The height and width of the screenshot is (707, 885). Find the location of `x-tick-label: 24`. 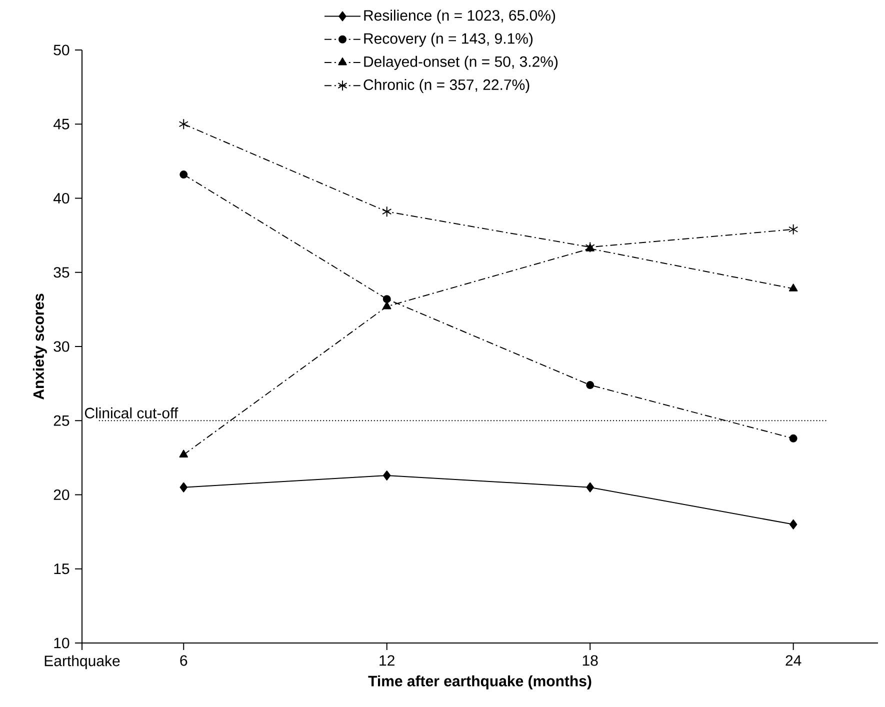

x-tick-label: 24 is located at coordinates (794, 660).